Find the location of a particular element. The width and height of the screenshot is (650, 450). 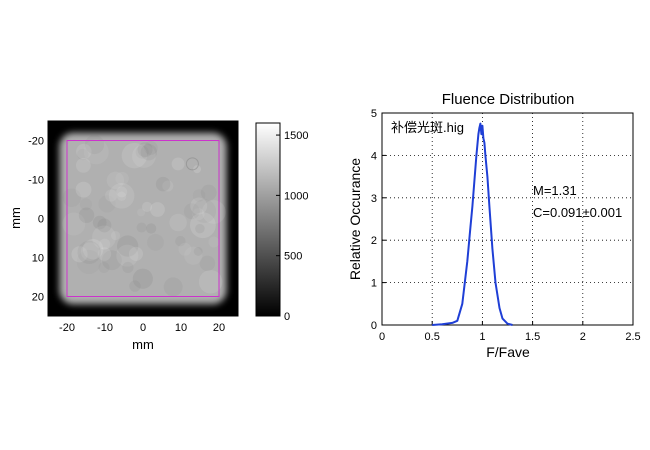

colorbar-tick-label: 500 is located at coordinates (293, 257).